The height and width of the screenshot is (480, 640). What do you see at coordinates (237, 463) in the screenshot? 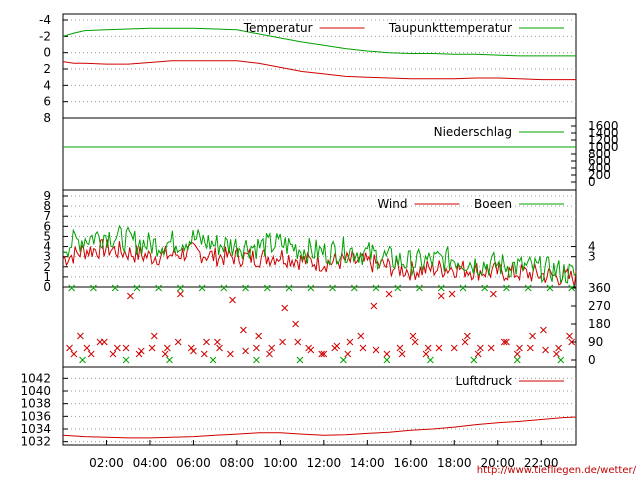
I see `x-tick-label: 08:00` at bounding box center [237, 463].